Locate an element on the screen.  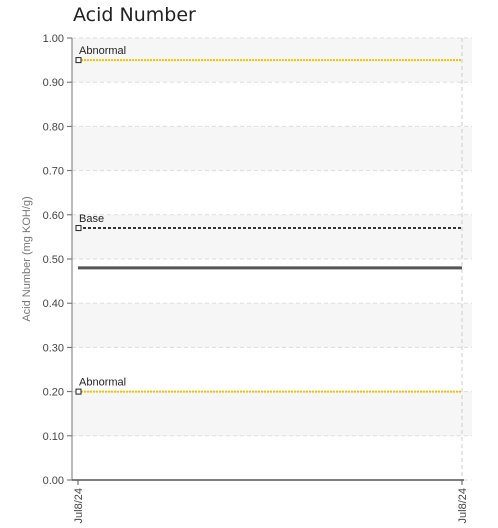
y-tick-label: 0.60 is located at coordinates (53, 216).